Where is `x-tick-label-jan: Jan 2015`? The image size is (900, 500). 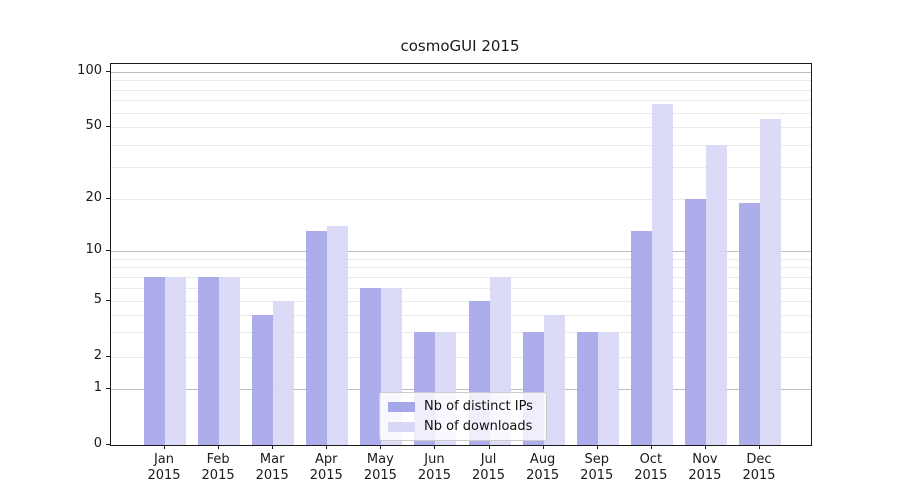 x-tick-label-jan: Jan 2015 is located at coordinates (164, 467).